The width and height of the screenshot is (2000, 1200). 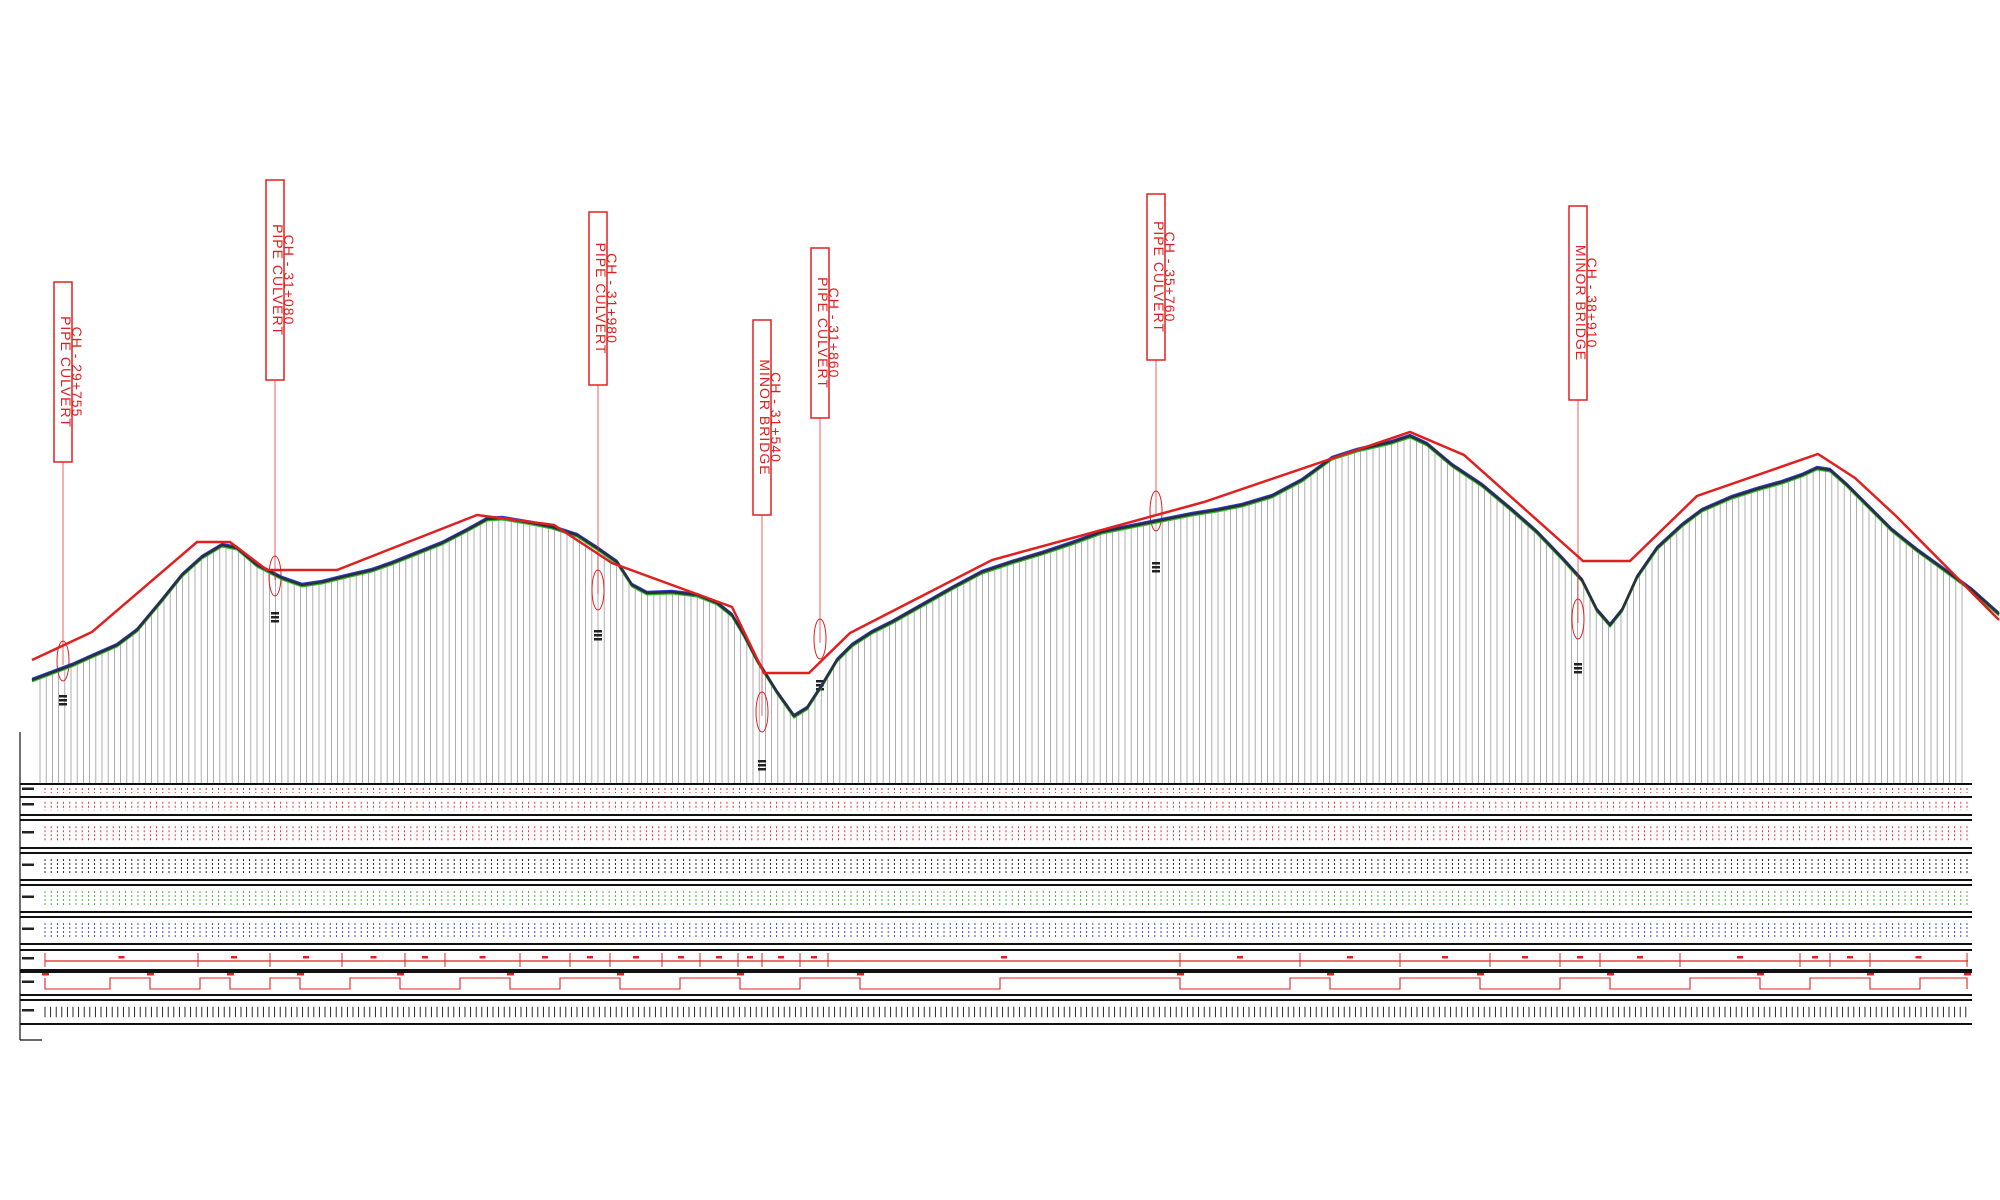 I want to click on structure-label-chainage: CH - 31+080, so click(x=289, y=280).